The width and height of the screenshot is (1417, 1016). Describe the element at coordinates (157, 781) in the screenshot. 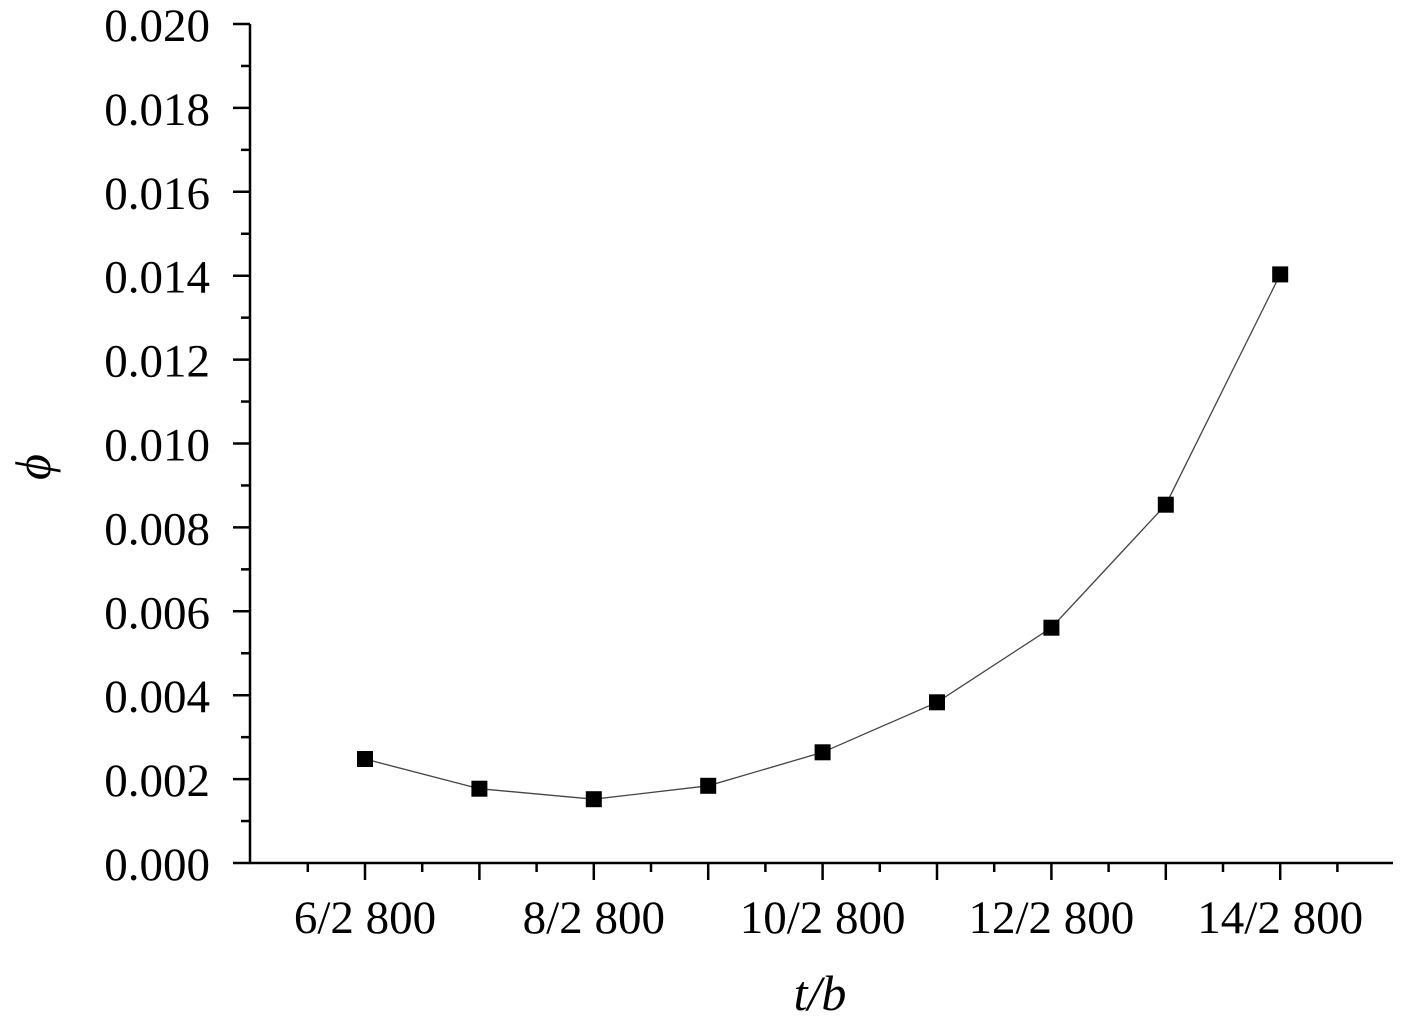

I see `y-tick-label: 0.002` at that location.